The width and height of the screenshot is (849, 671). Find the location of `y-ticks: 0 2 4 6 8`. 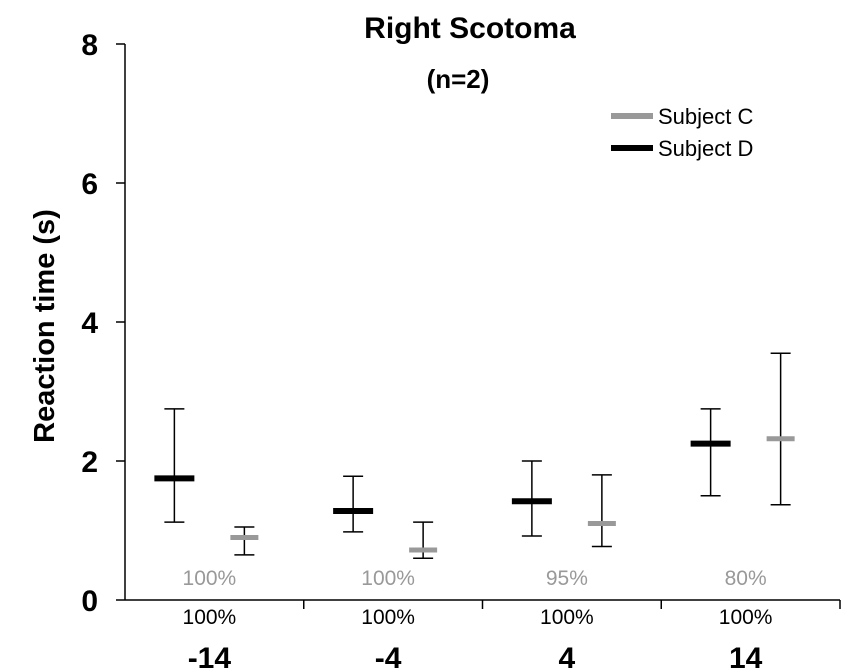

y-ticks: 0 2 4 6 8 is located at coordinates (103, 323).